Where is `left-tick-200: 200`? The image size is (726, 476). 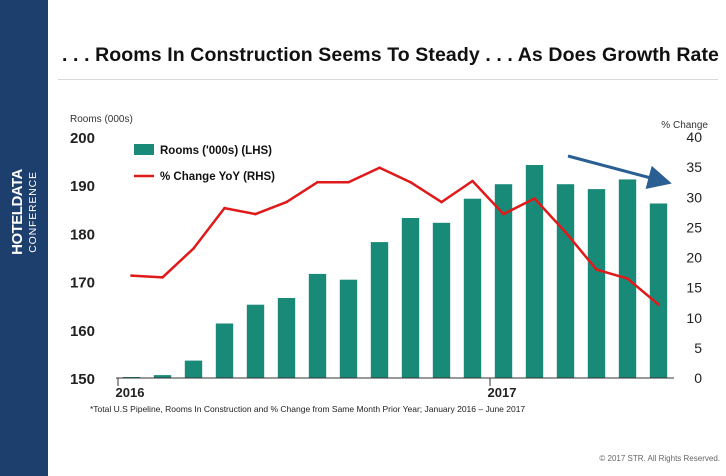
left-tick-200: 200 is located at coordinates (82, 138).